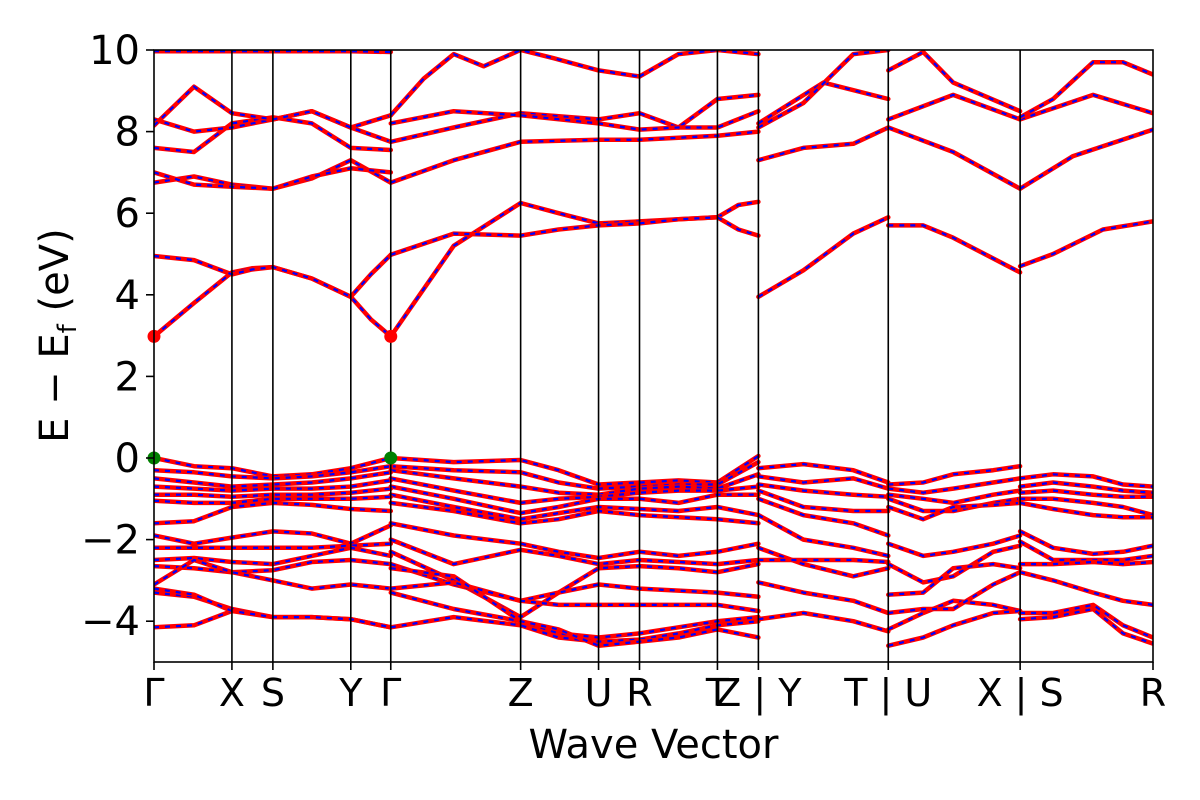 The image size is (1200, 800). Describe the element at coordinates (272, 397) in the screenshot. I see `extrema-markers-layer` at that location.